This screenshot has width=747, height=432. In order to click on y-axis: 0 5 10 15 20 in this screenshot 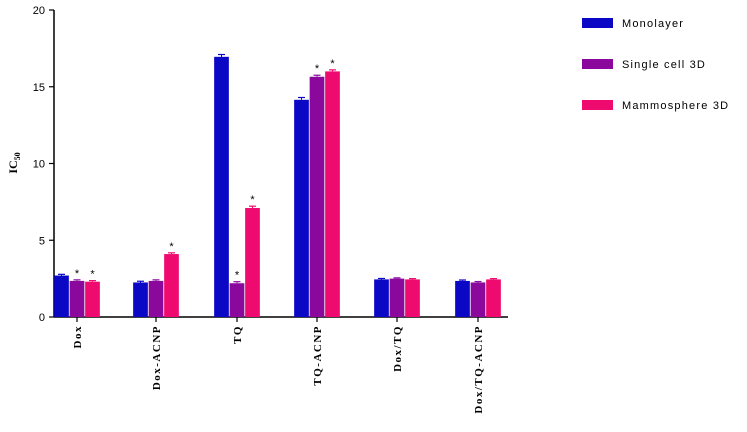, I will do `click(44, 164)`.